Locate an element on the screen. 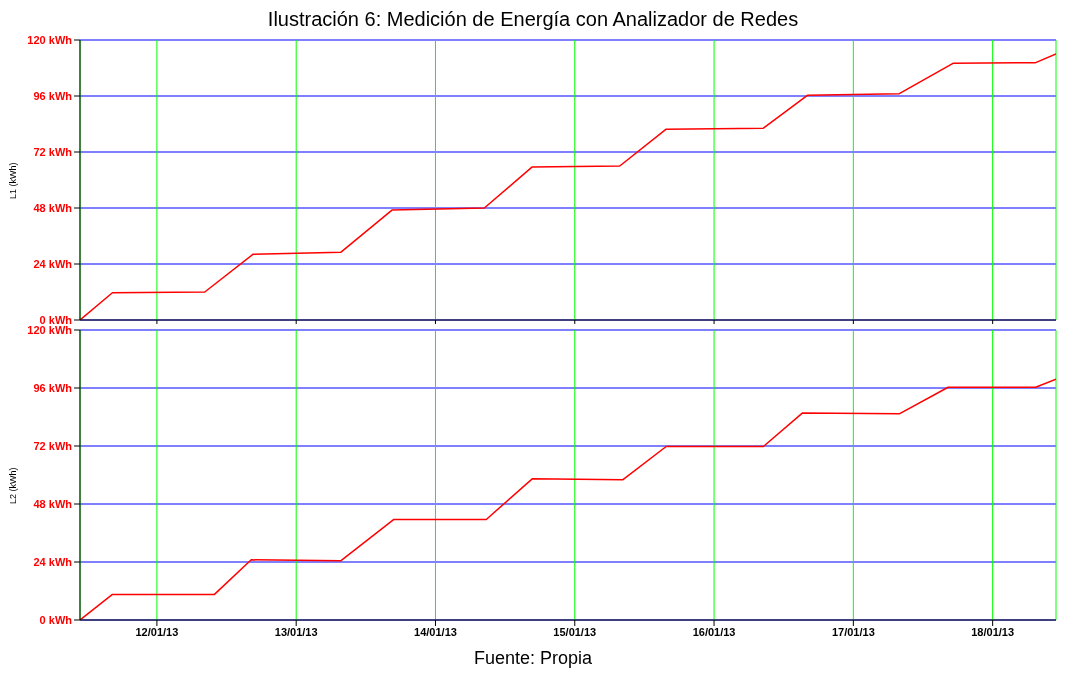  x-tick-label: 16/01/13 is located at coordinates (714, 631).